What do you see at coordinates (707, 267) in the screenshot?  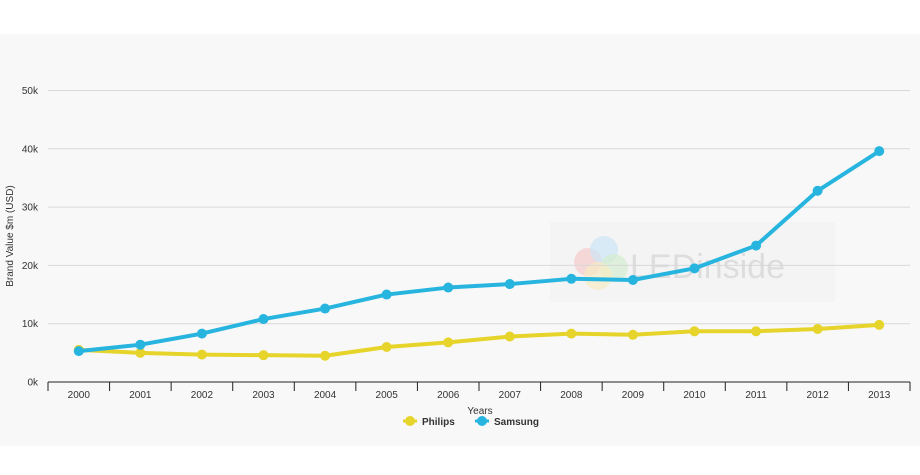 I see `watermark-text: LEDinside` at bounding box center [707, 267].